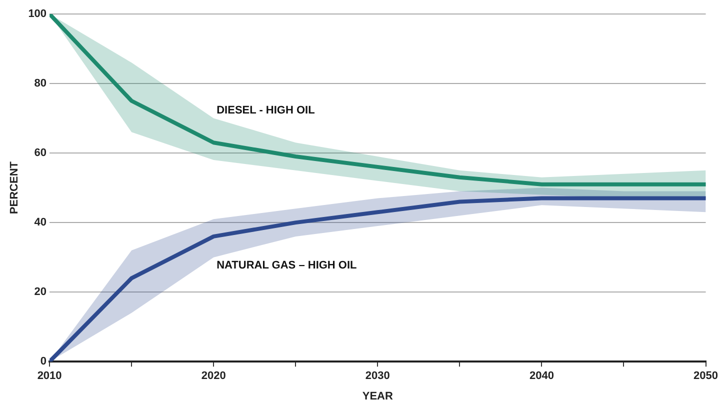  Describe the element at coordinates (40, 222) in the screenshot. I see `y-tick-label: 40` at that location.